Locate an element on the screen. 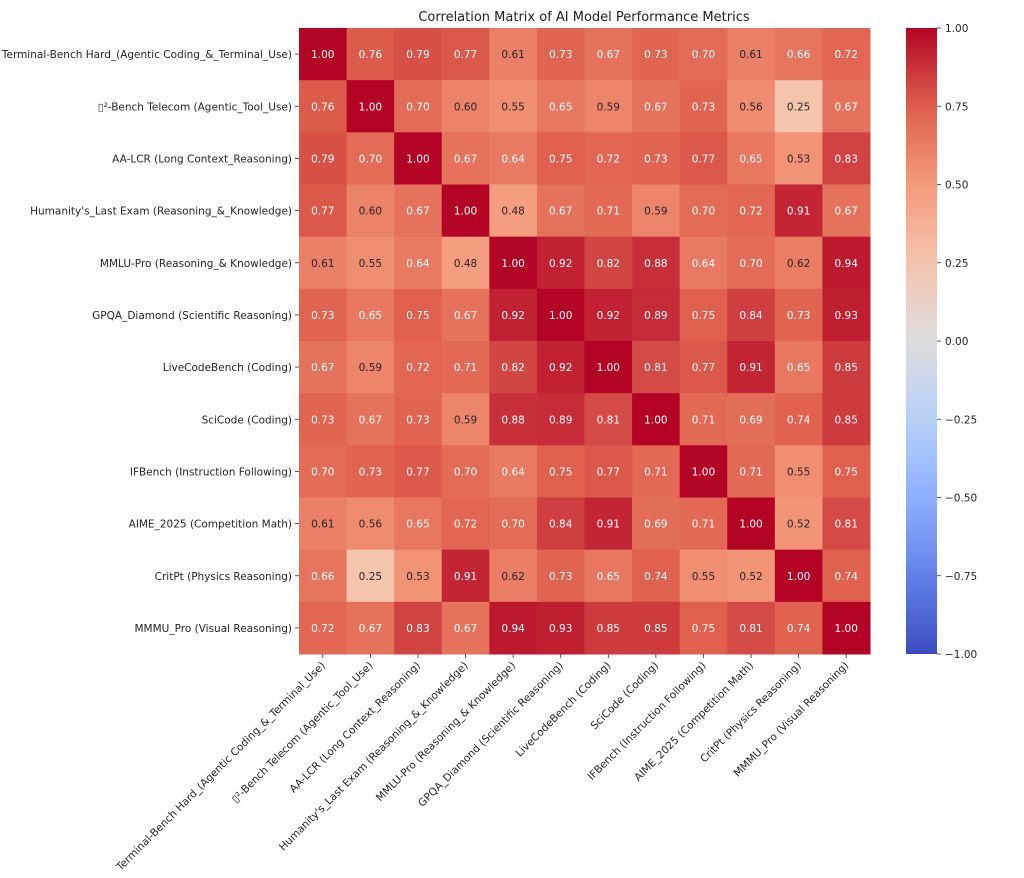 This screenshot has width=1024, height=878. colorbar-tick-label: −0.75 is located at coordinates (961, 577).